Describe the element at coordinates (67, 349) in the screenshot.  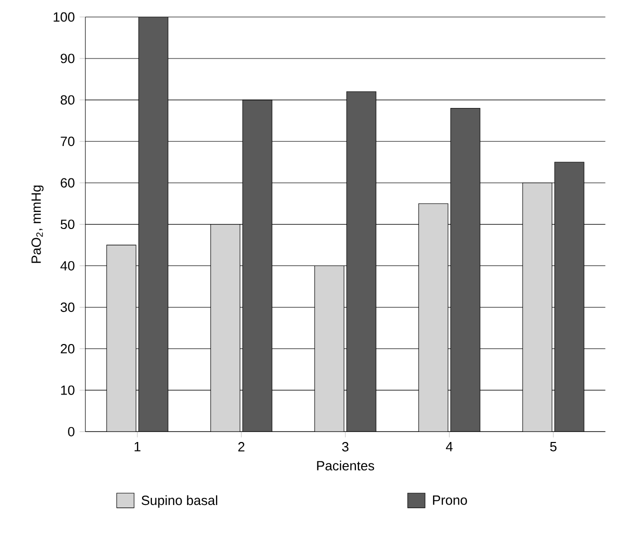
I see `y-tick-label: 20` at that location.